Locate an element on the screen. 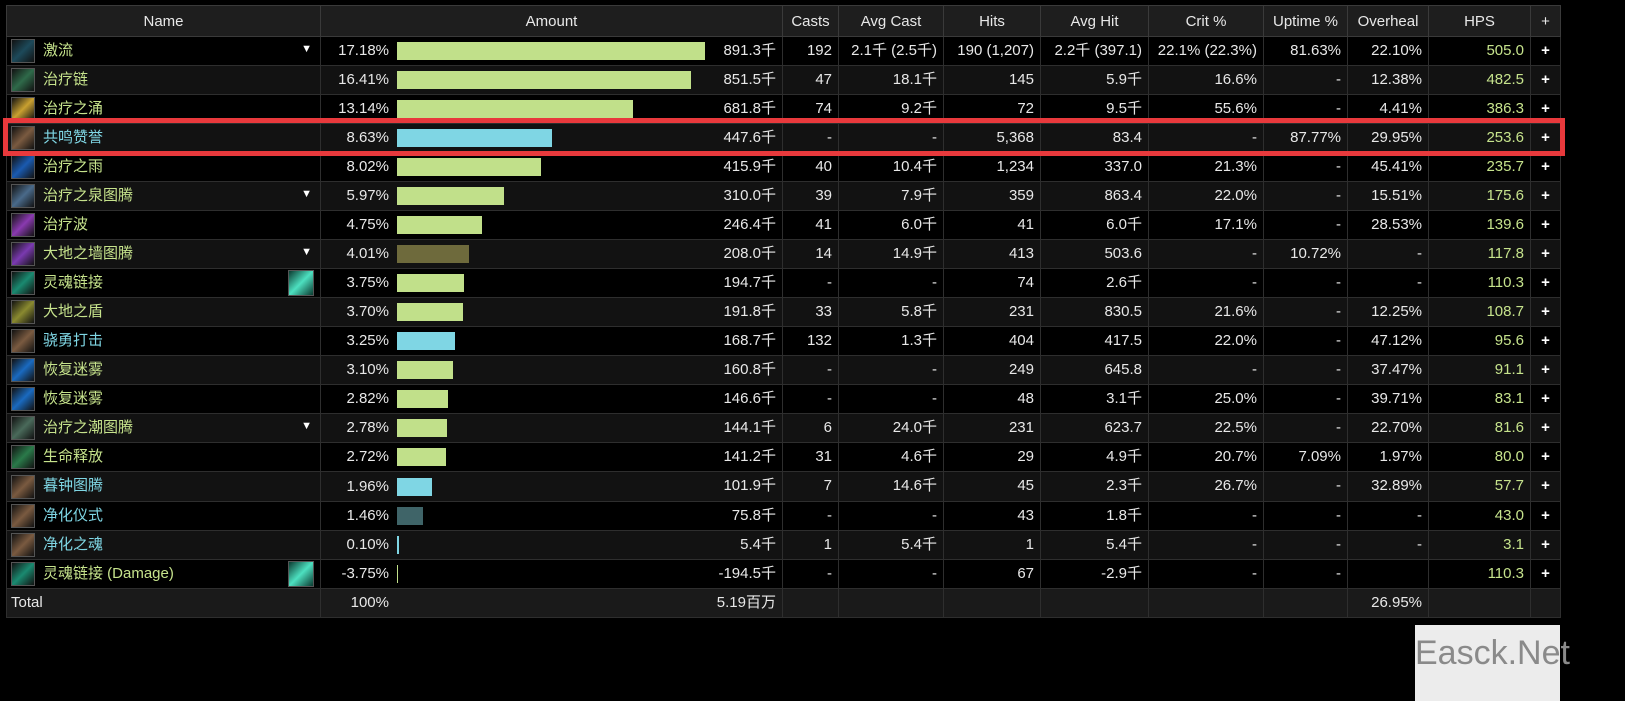  spell-name-cell: 净化仪式 is located at coordinates (163, 515).